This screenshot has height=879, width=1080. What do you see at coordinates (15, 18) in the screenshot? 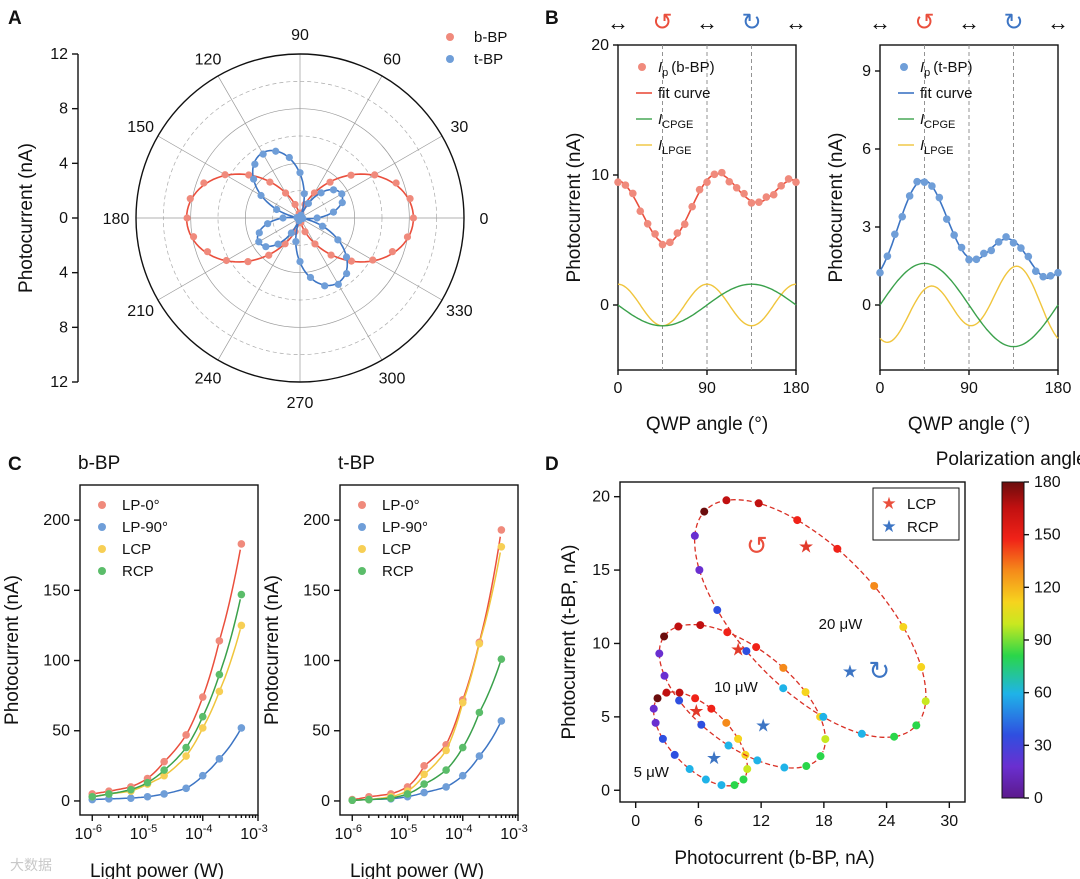
I see `panel-label-a: A` at bounding box center [15, 18].